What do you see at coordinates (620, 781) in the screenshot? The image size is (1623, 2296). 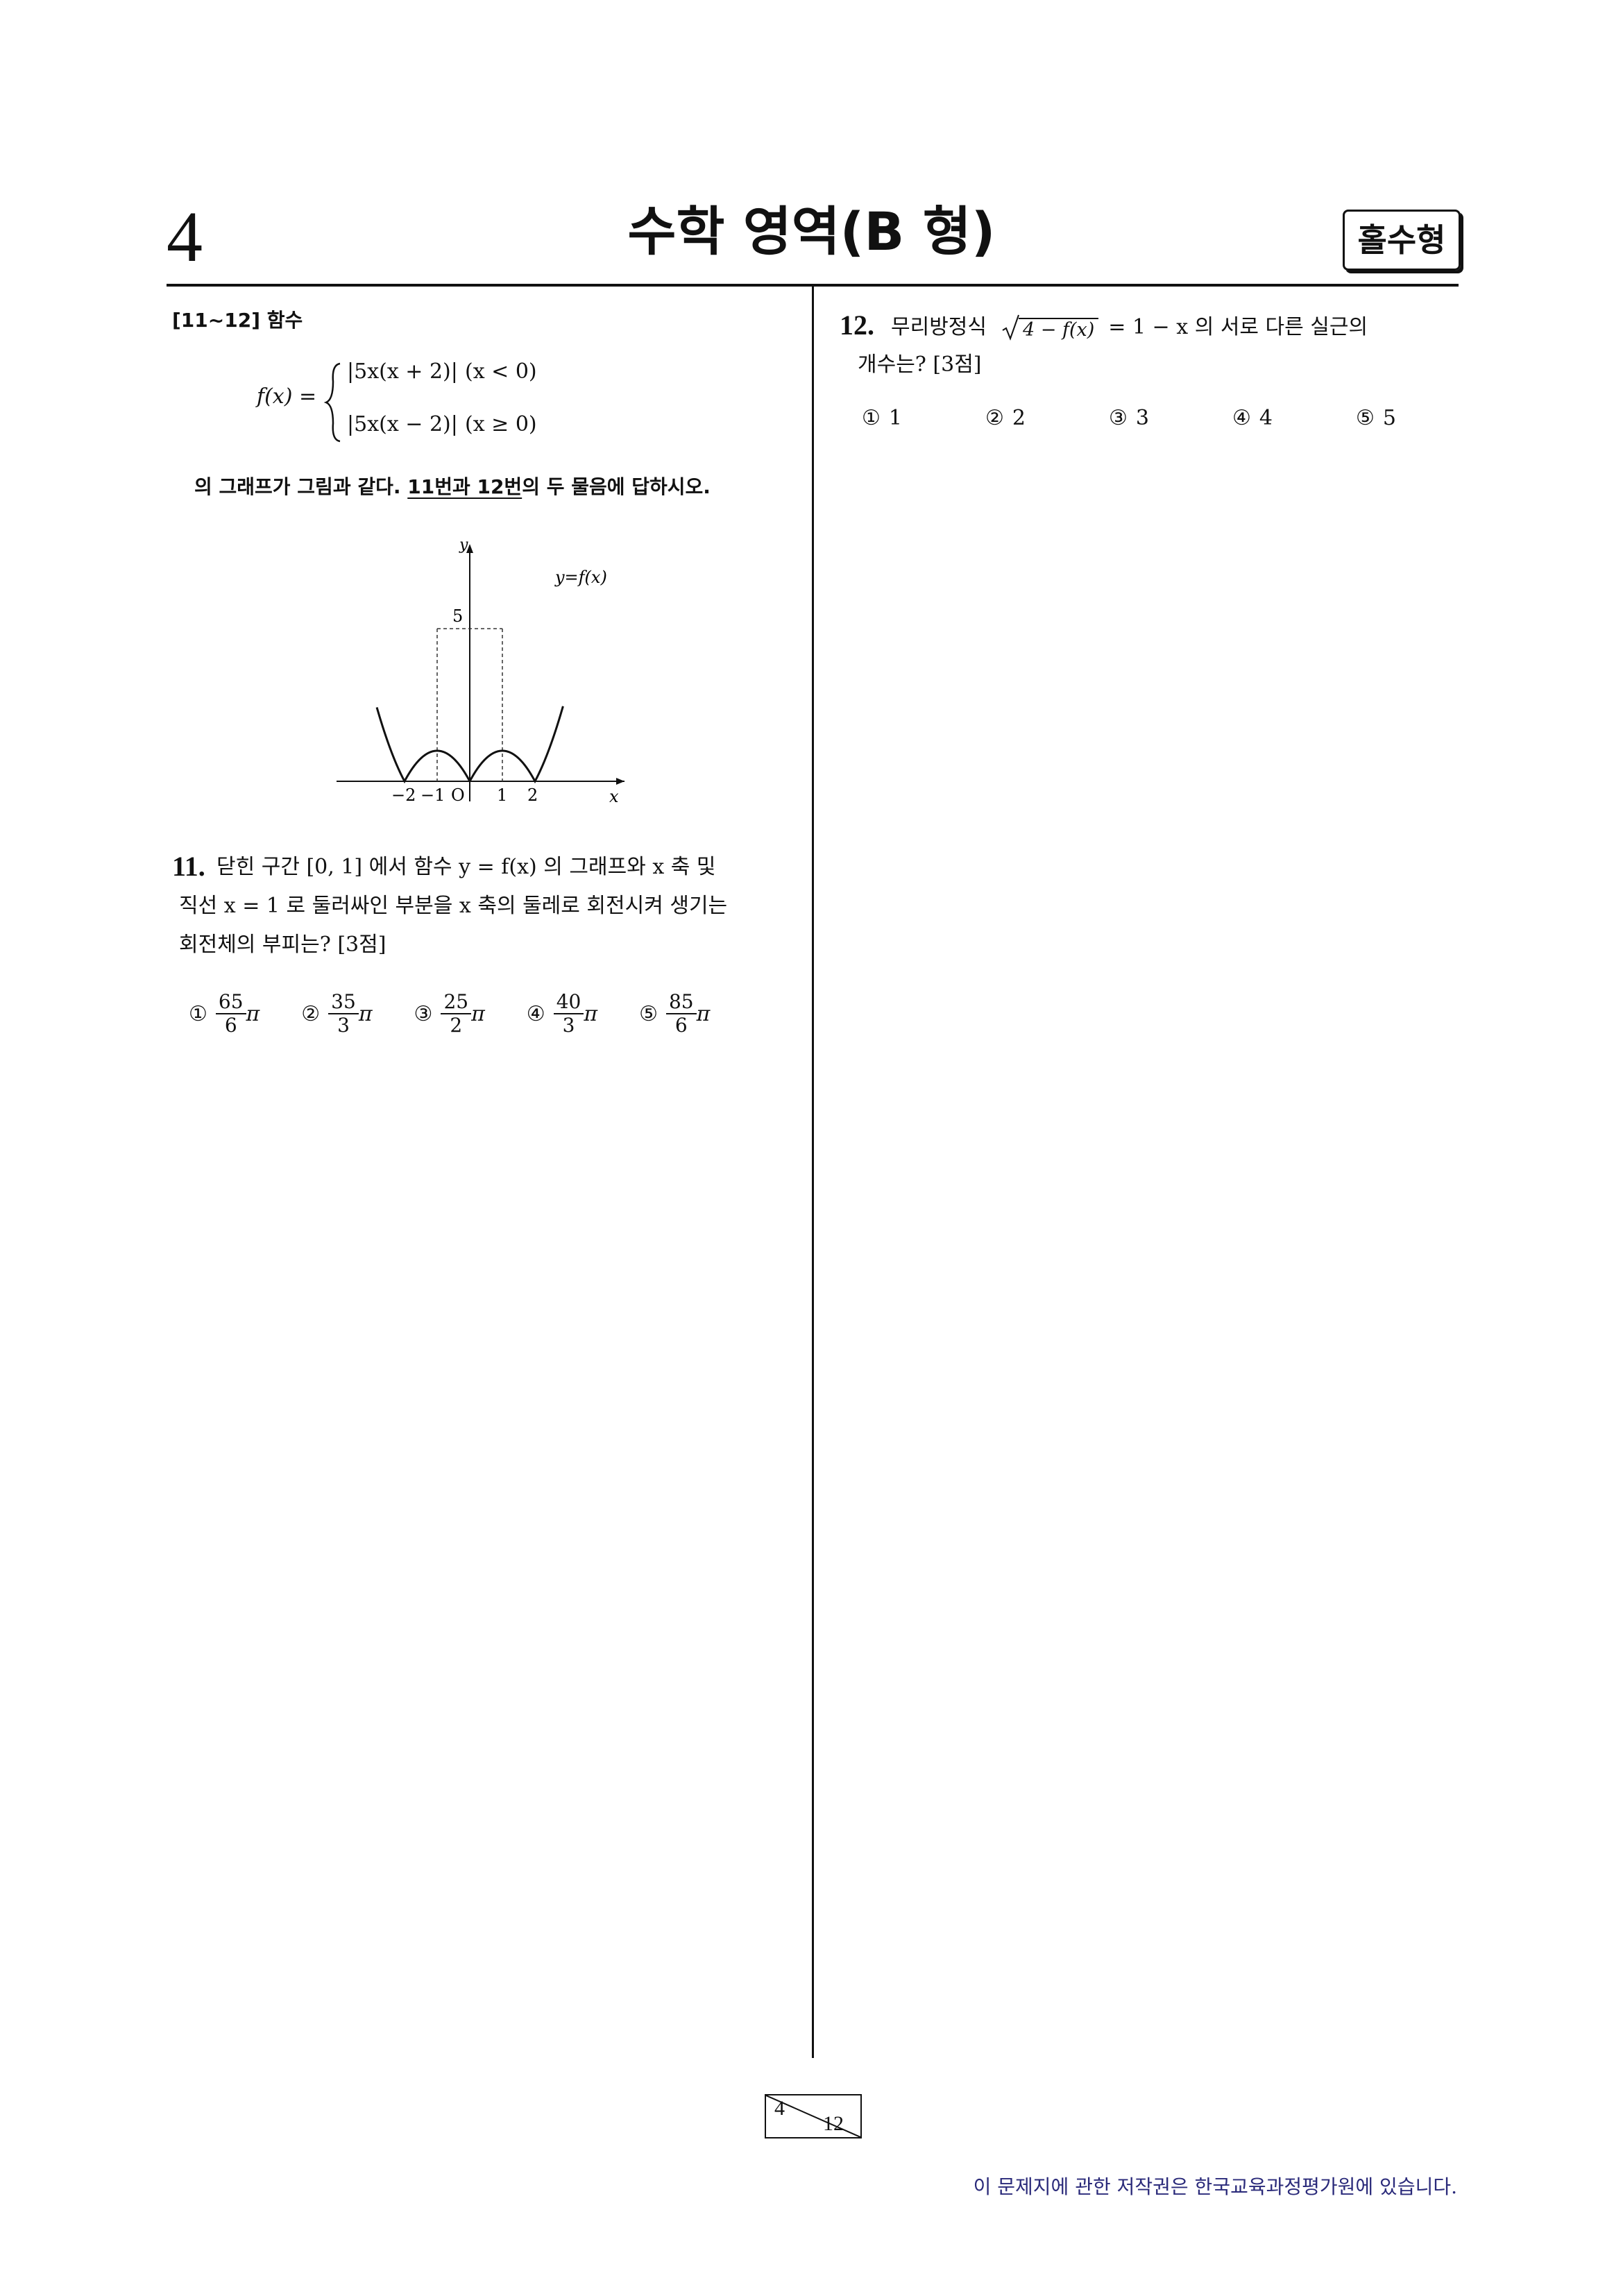 I see `x-axis-arrow-icon` at bounding box center [620, 781].